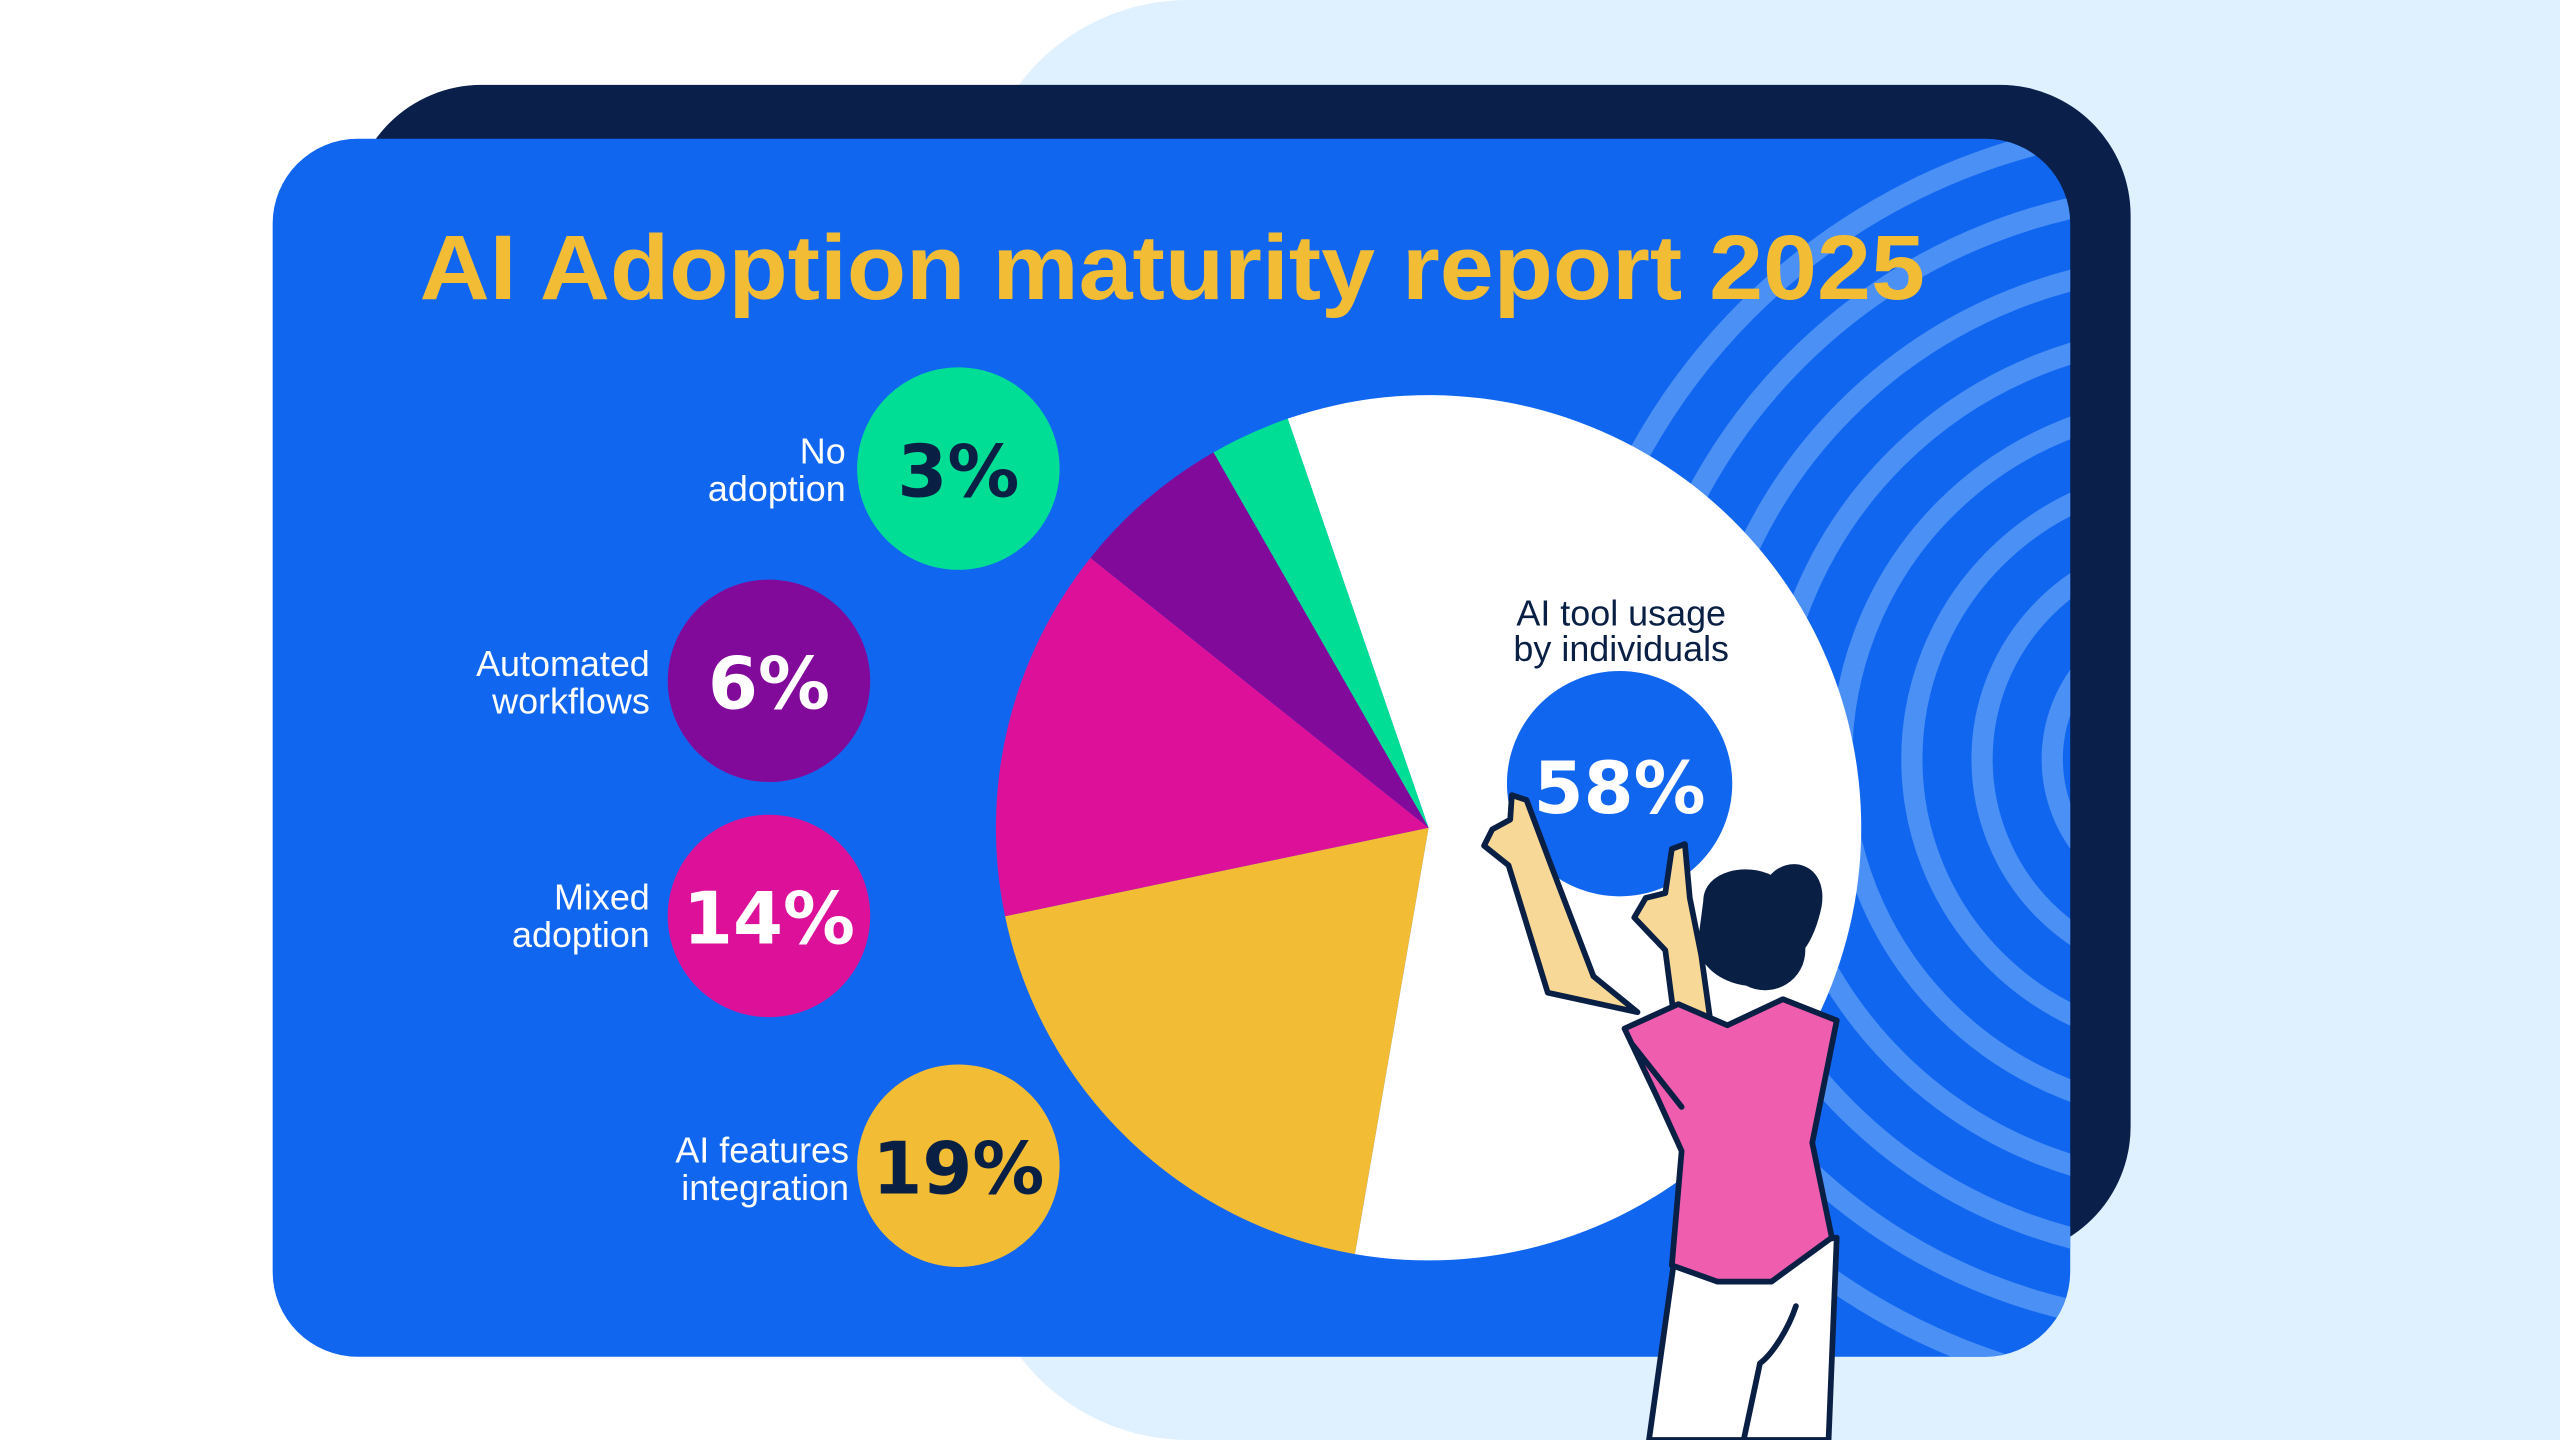  I want to click on pie-slice-automated-workflows, so click(1259, 640).